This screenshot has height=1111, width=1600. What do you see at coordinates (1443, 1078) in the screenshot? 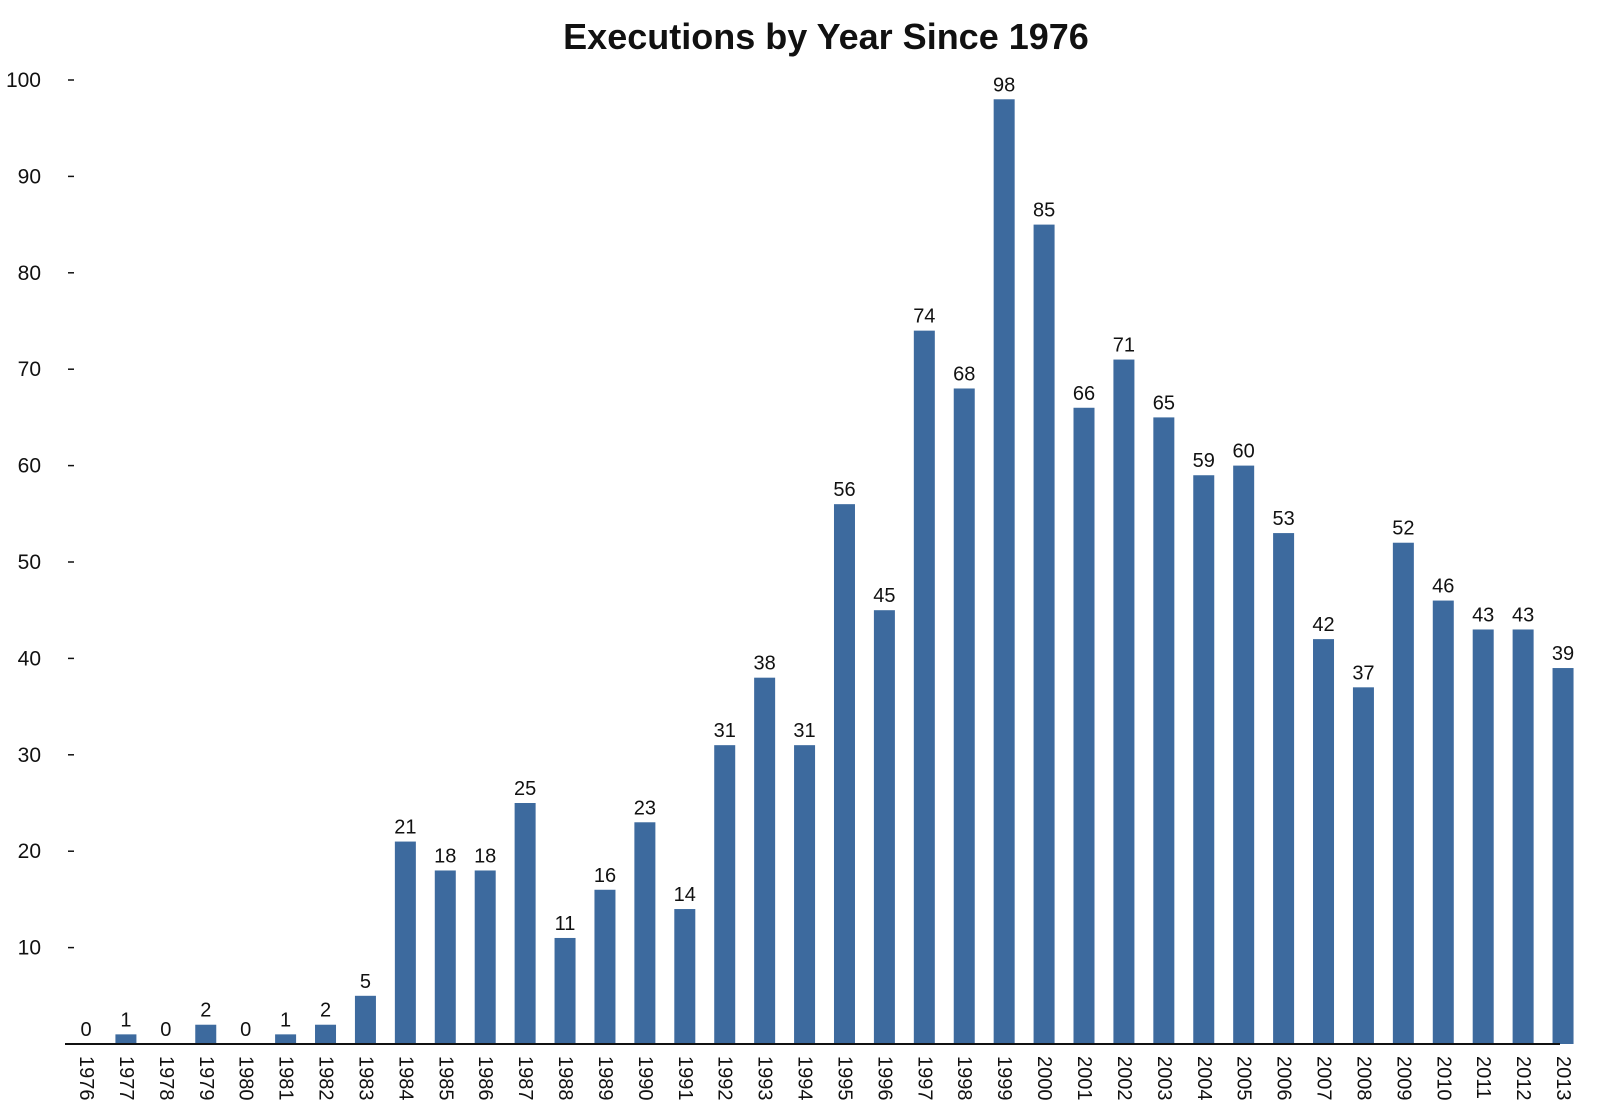
I see `x-tick-label-2010: 2010` at bounding box center [1443, 1078].